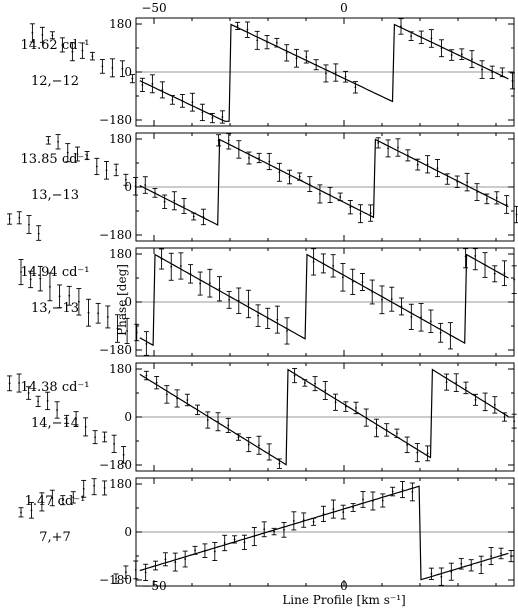  Describe the element at coordinates (122, 300) in the screenshot. I see `y-axis-title: Phase [deg]` at that location.